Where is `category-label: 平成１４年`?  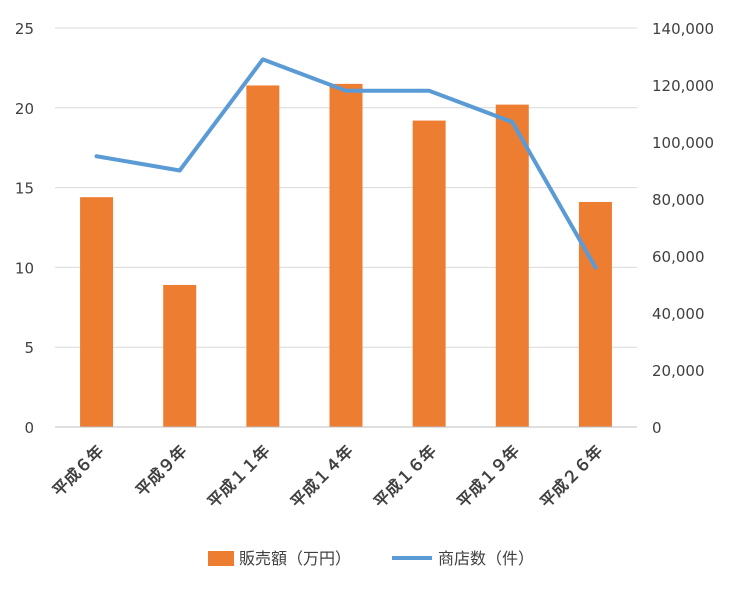
category-label: 平成１４年 is located at coordinates (322, 476).